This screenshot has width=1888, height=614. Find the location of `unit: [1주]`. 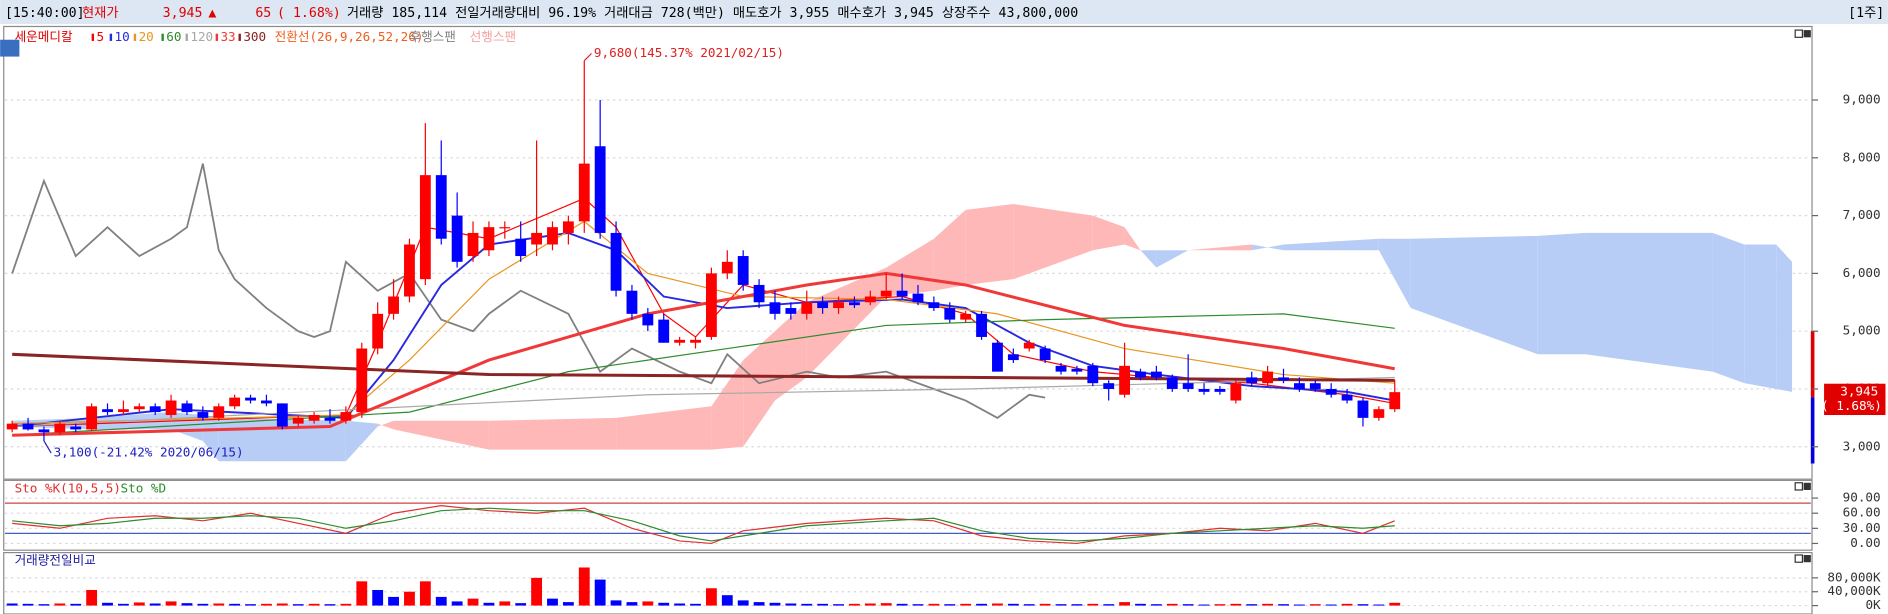

unit: [1주] is located at coordinates (1866, 13).